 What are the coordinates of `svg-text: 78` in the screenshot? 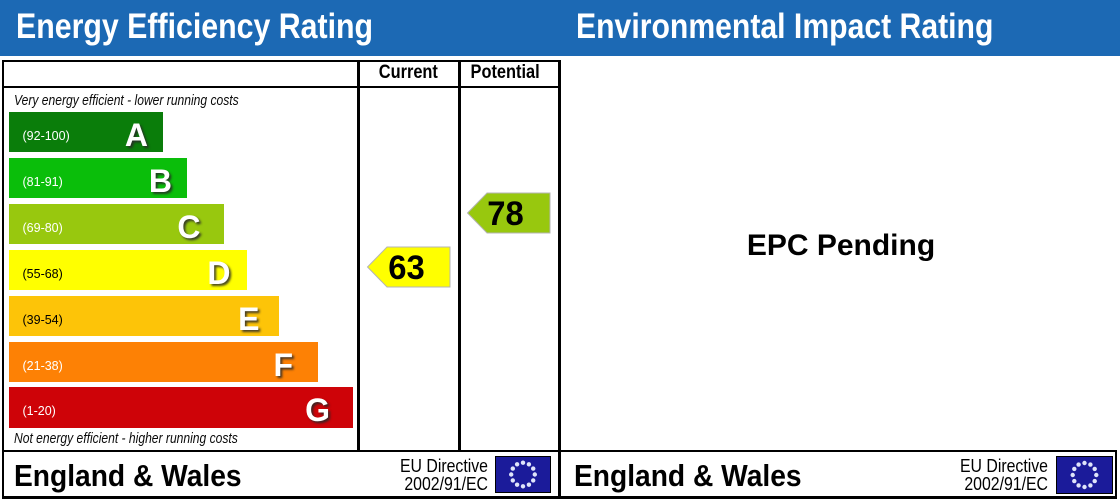 It's located at (505, 214).